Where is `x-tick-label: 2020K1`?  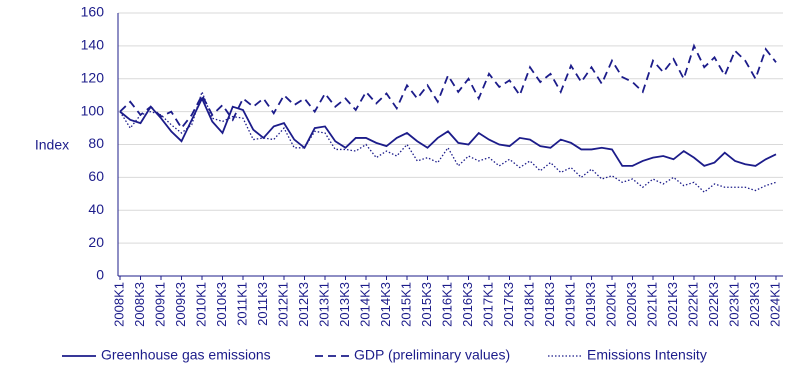 x-tick-label: 2020K1 is located at coordinates (610, 304).